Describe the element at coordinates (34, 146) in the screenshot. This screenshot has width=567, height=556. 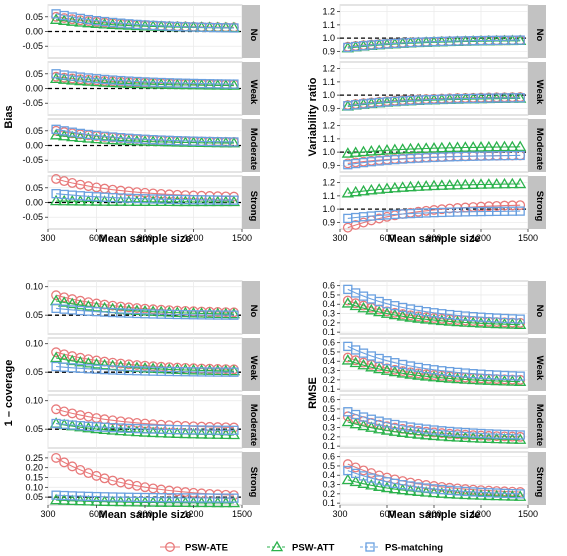
I see `tick-label-y: 0.00` at that location.